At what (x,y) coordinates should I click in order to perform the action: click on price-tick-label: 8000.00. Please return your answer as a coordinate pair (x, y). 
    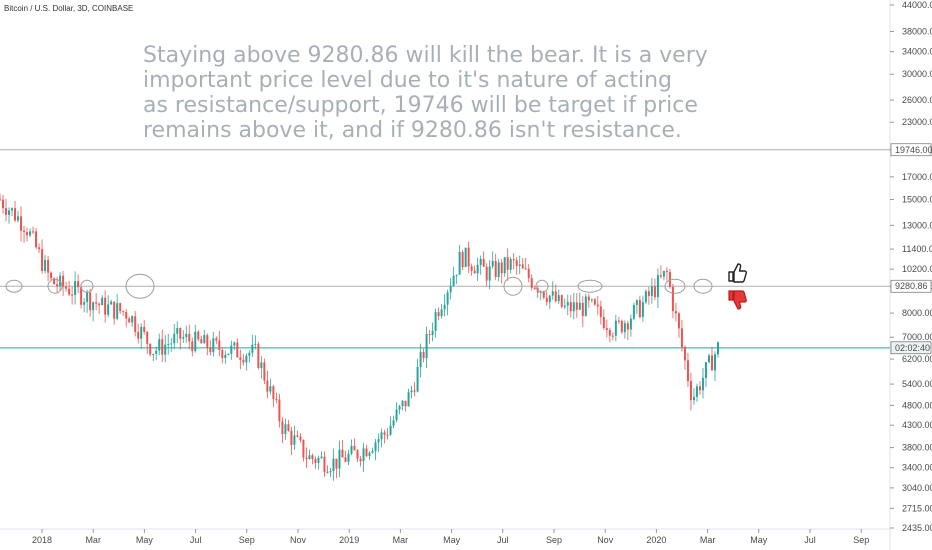
    Looking at the image, I should click on (917, 313).